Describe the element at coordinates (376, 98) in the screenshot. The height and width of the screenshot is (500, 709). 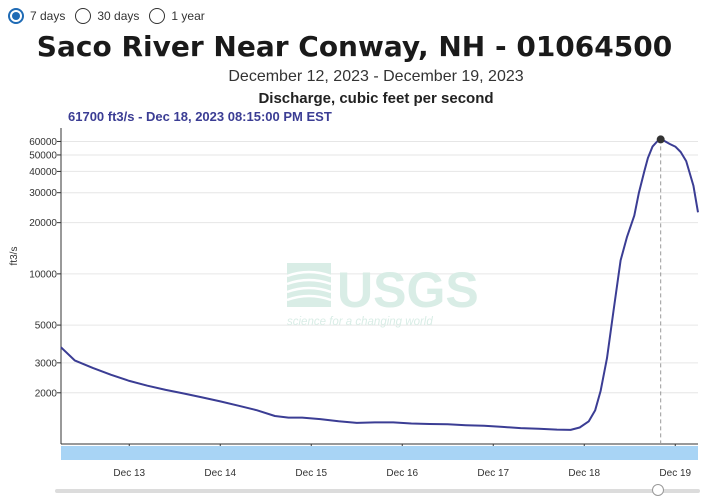
I see `chart-parameter: Discharge, cubic feet per second` at that location.